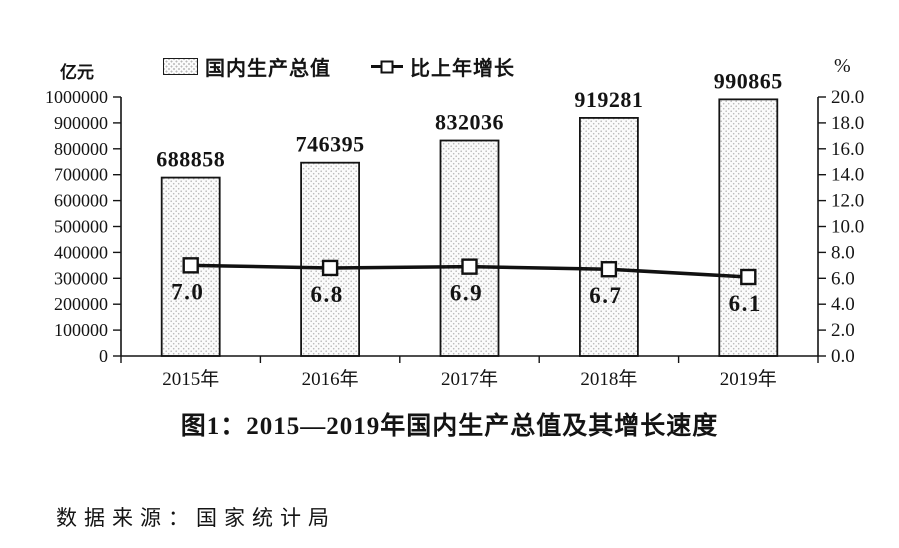 The height and width of the screenshot is (548, 899). Describe the element at coordinates (81, 149) in the screenshot. I see `left-axis-tick-label: 800000` at that location.